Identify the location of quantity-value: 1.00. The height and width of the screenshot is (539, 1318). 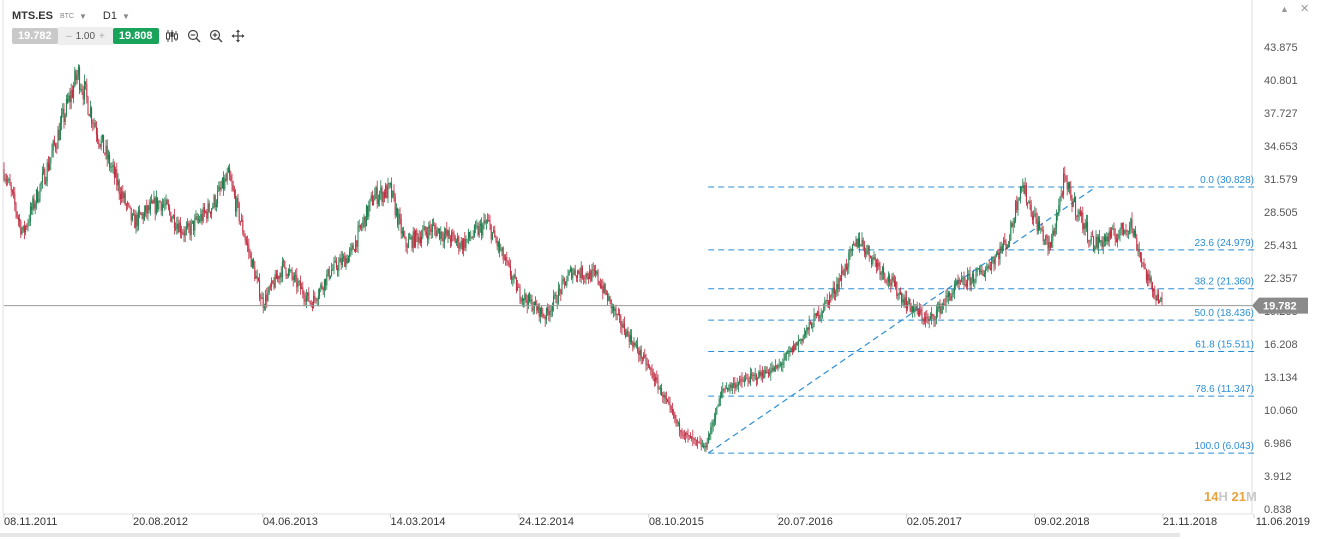
(85, 36).